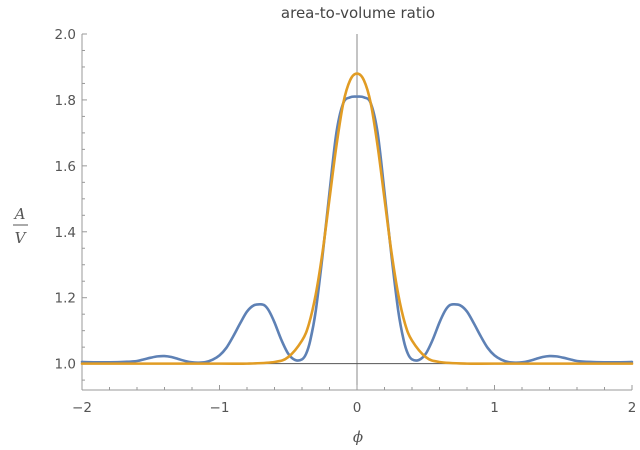 Image resolution: width=640 pixels, height=450 pixels. I want to click on x-axis-title: ϕ, so click(358, 437).